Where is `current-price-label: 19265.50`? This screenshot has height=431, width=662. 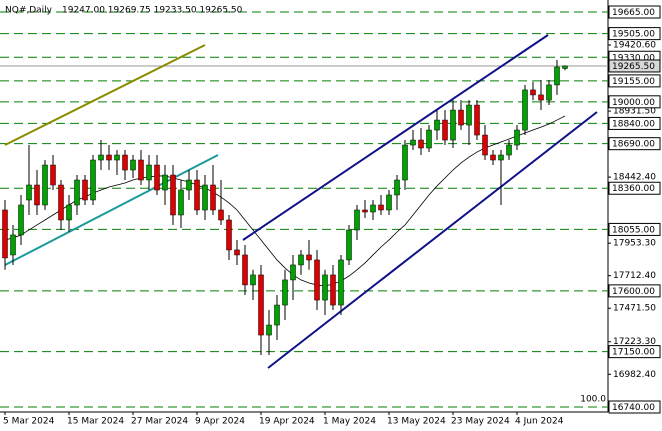
current-price-label: 19265.50 is located at coordinates (633, 67).